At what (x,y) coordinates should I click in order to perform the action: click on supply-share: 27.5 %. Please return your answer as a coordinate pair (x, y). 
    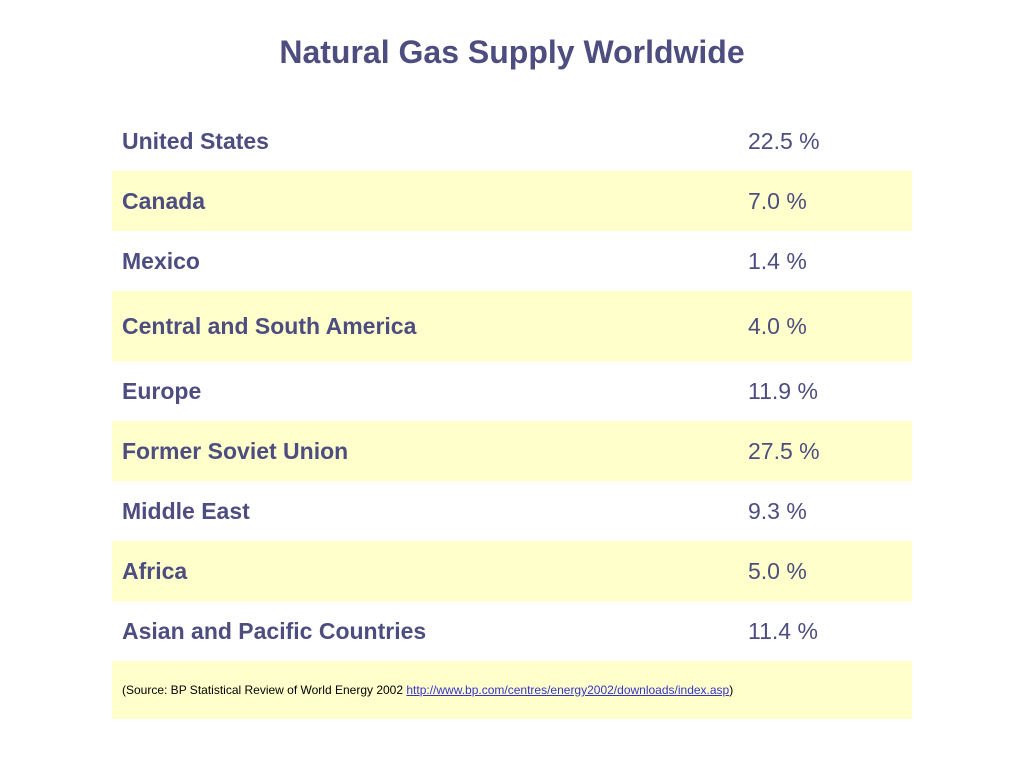
    Looking at the image, I should click on (784, 450).